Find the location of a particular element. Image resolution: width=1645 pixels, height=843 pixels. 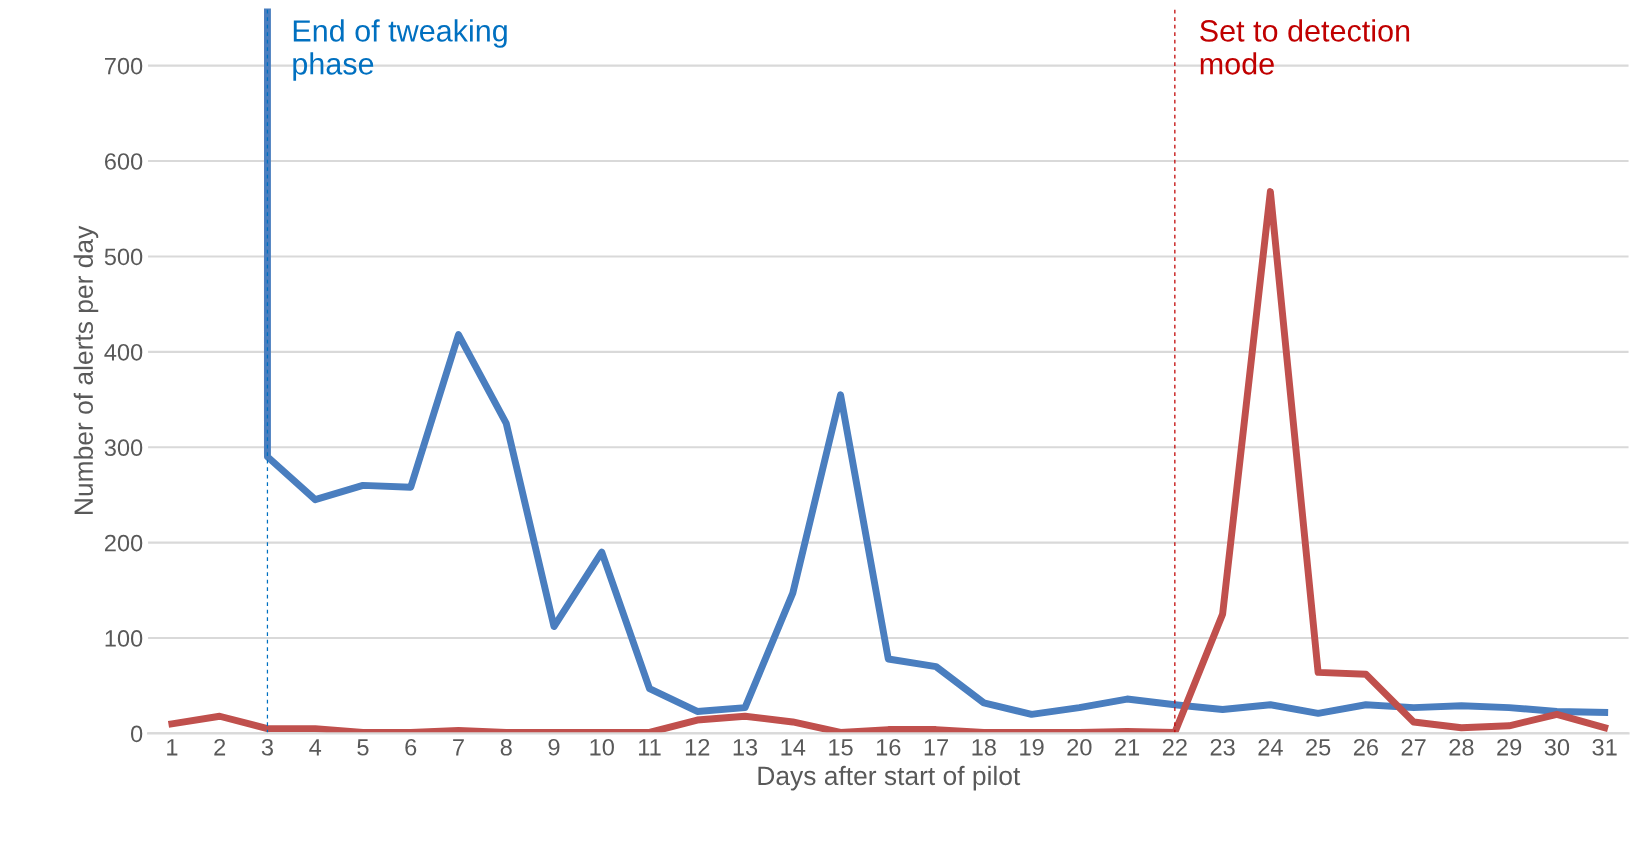

x-tick-label: 9 is located at coordinates (554, 747).